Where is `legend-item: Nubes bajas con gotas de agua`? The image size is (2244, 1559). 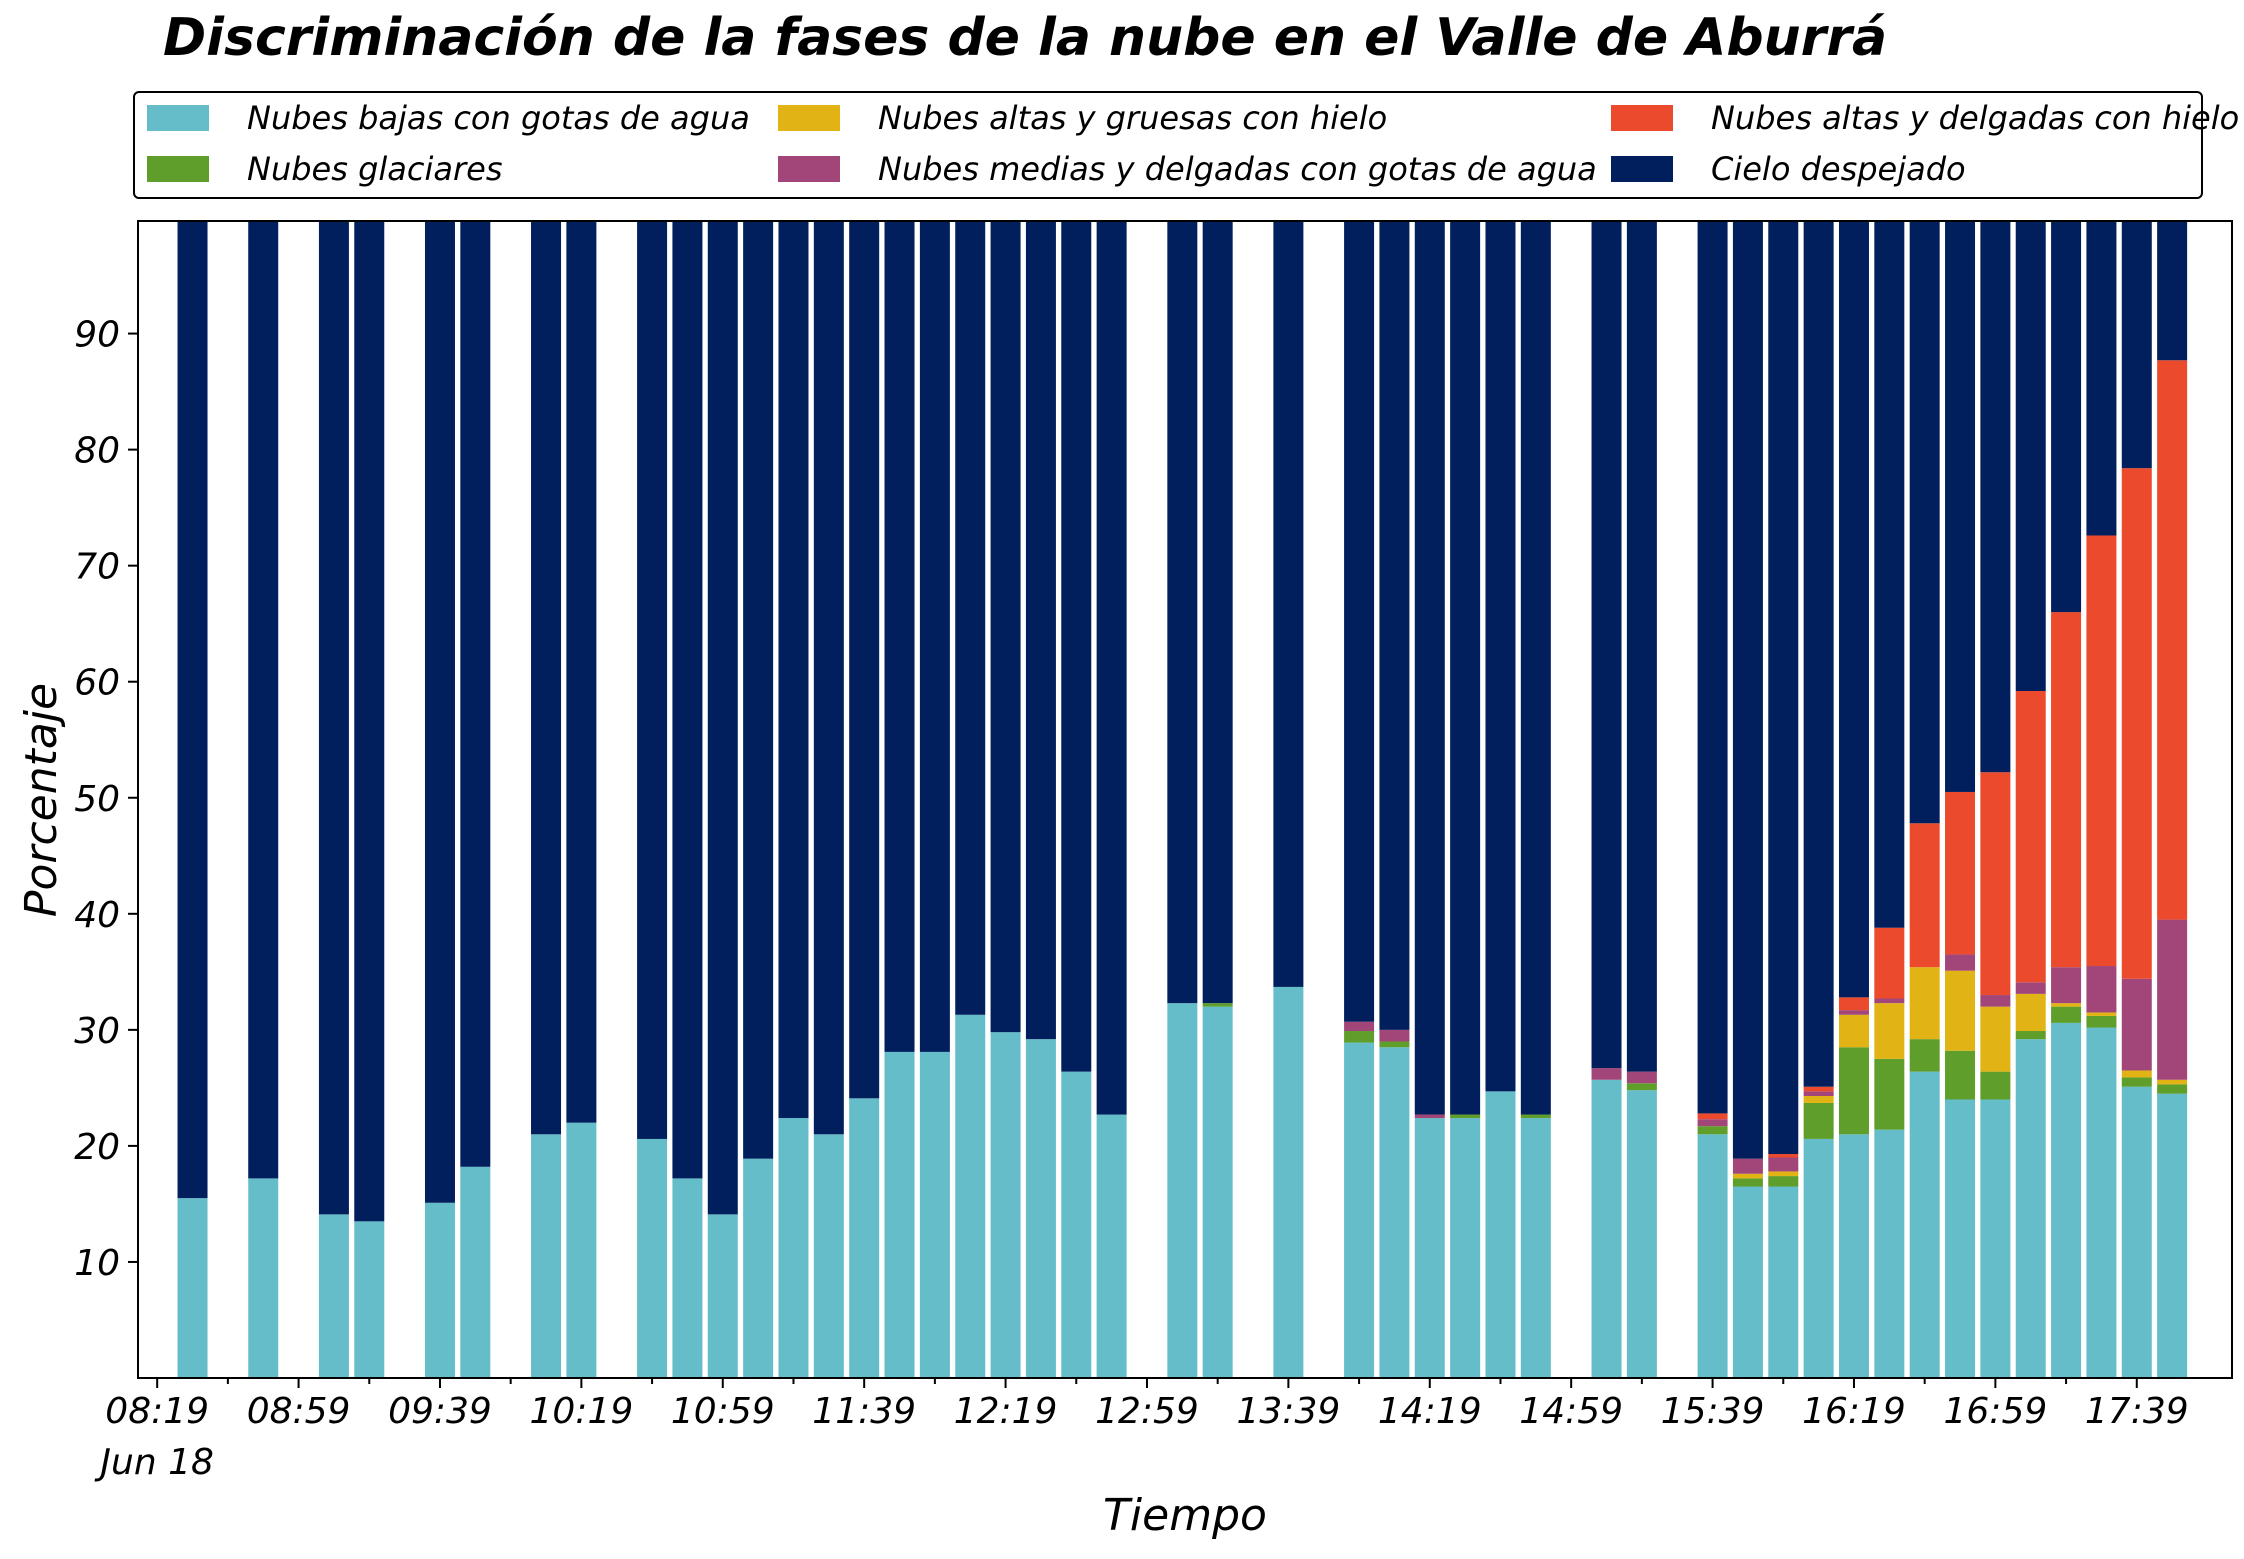 legend-item: Nubes bajas con gotas de agua is located at coordinates (448, 118).